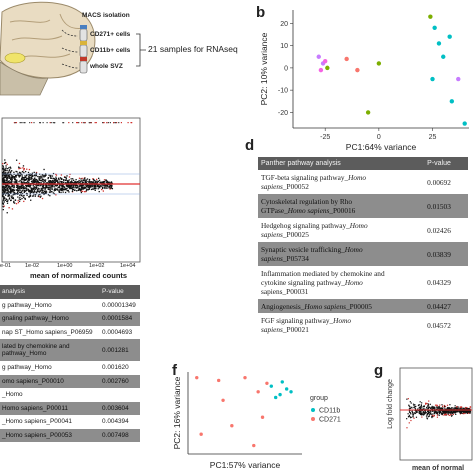 This screenshot has height=474, width=474. I want to click on pvalue: 0.004394, so click(120, 422).